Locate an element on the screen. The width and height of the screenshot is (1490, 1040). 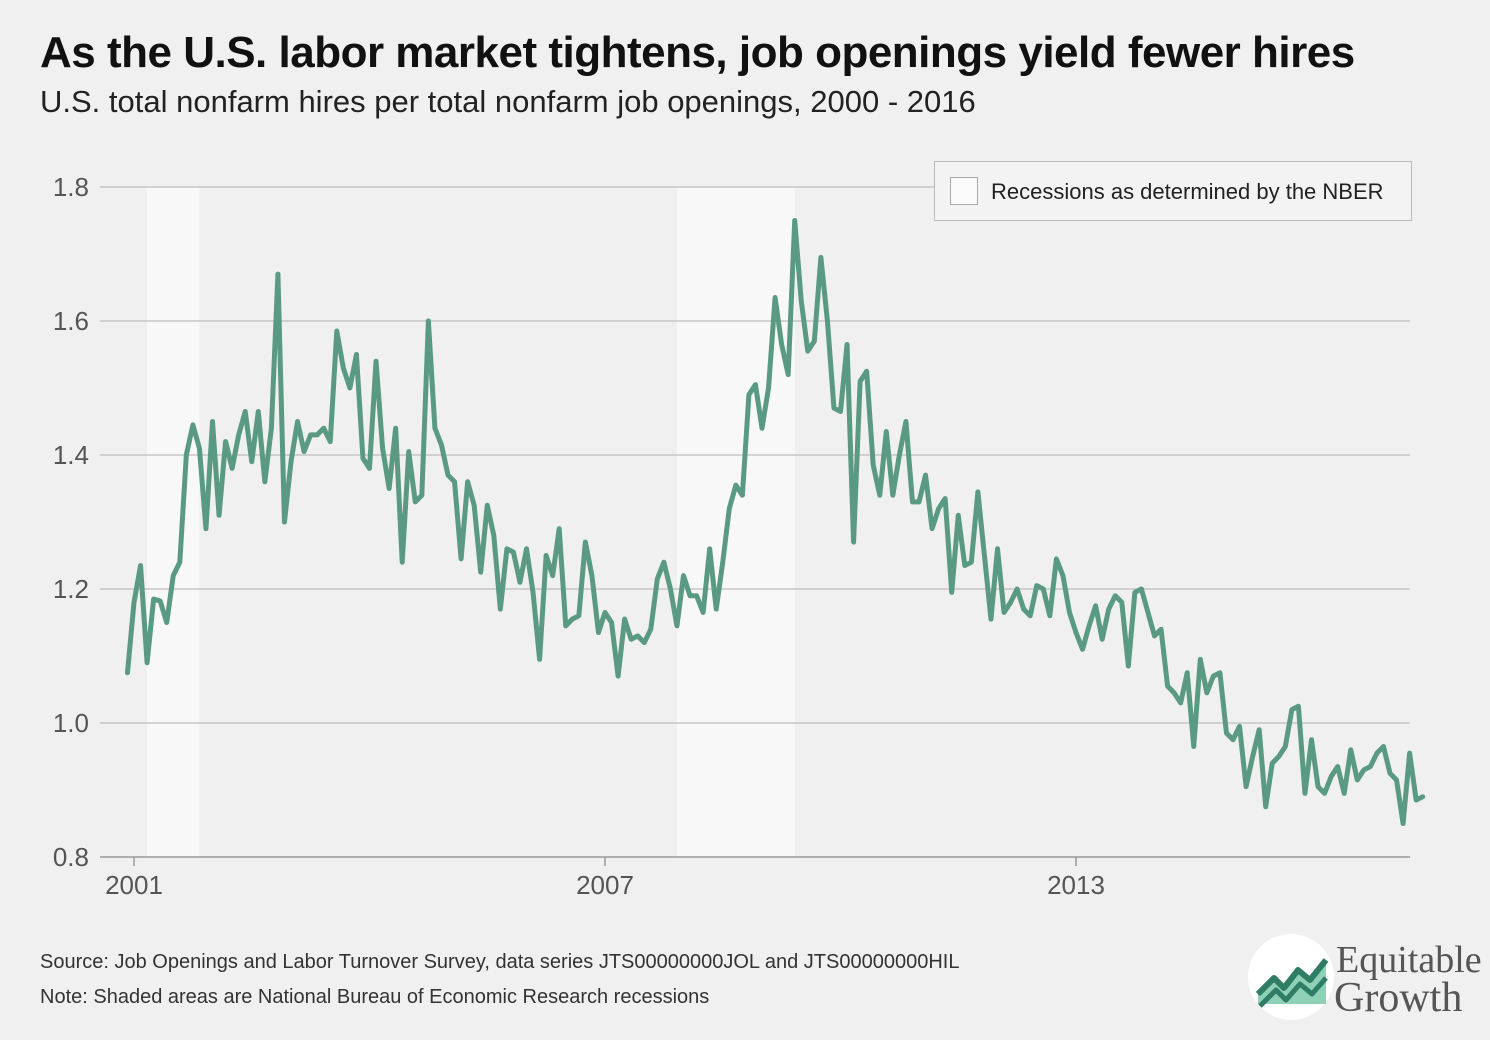
y-tick-label-1.4: 1.4 is located at coordinates (71, 455).